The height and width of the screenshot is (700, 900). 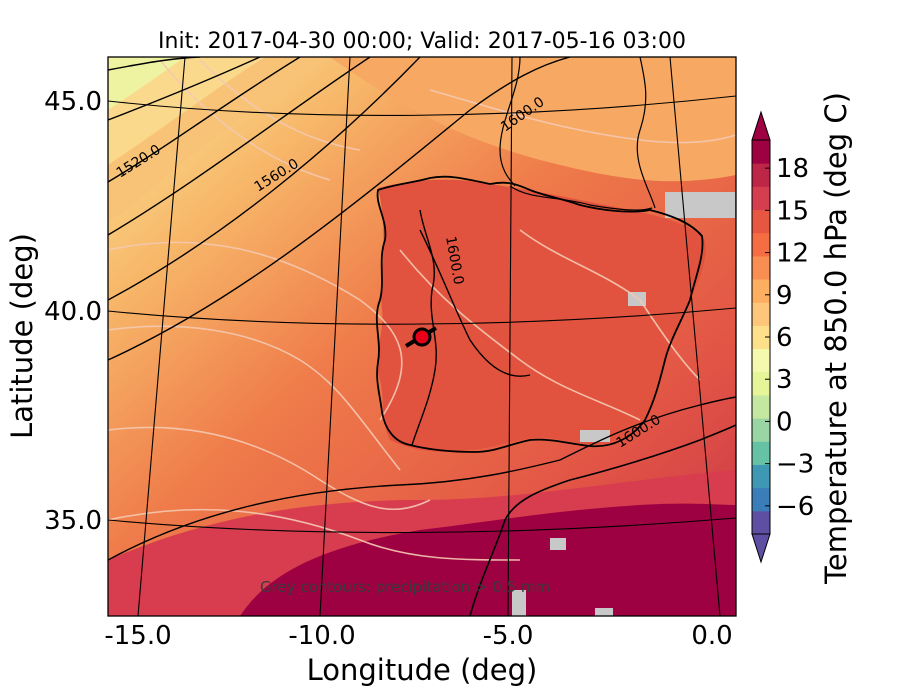 I want to click on colorbar-tick-label: 9, so click(x=784, y=296).